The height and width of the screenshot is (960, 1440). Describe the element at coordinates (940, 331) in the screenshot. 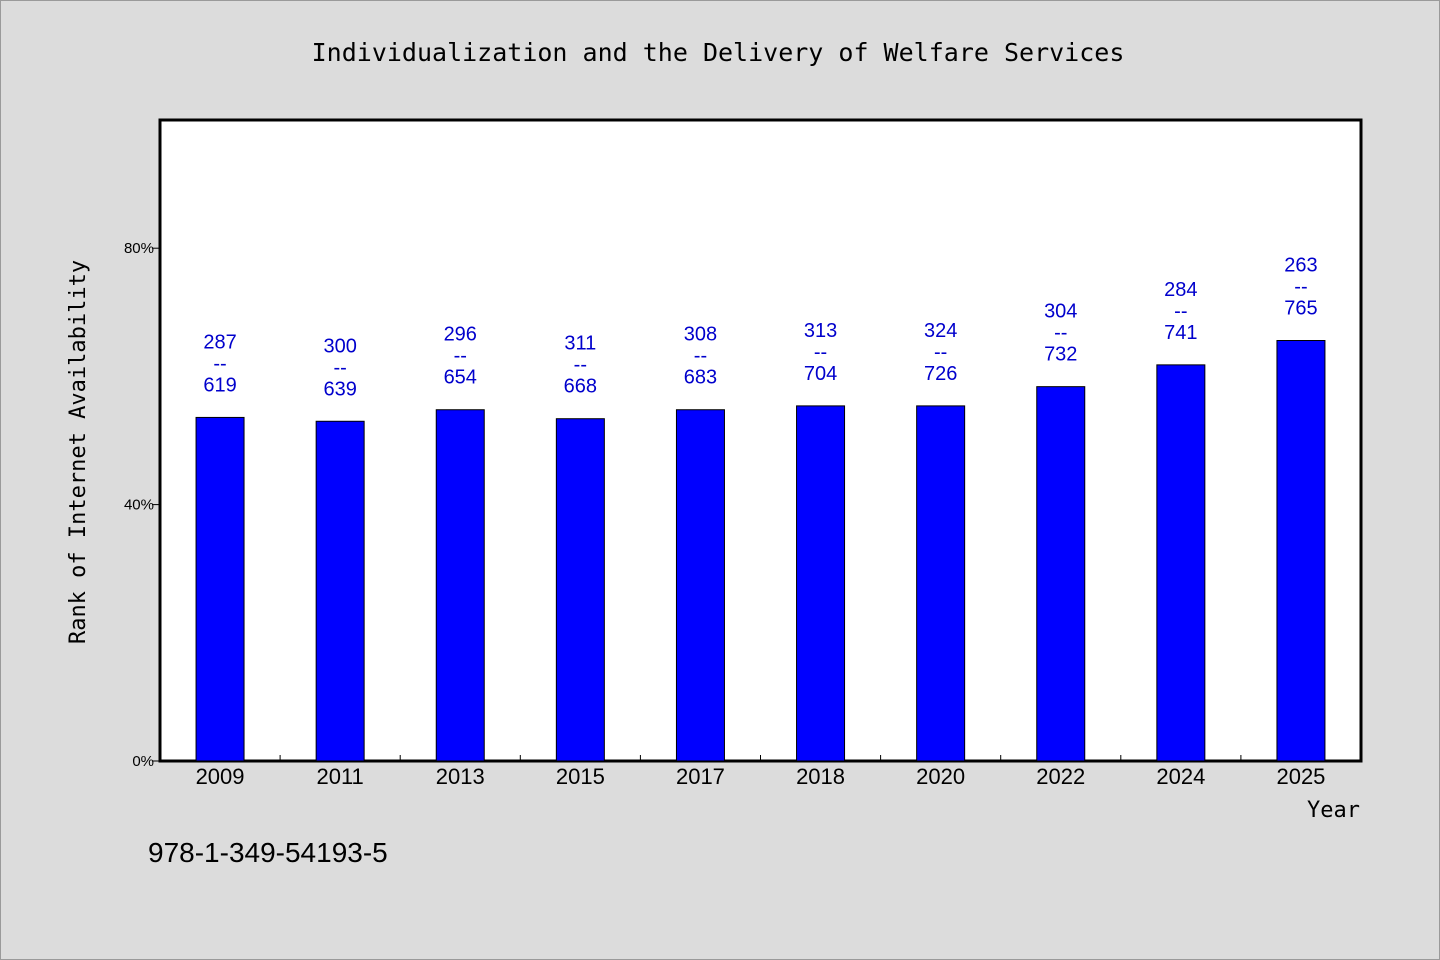

I see `data-label: 324` at that location.